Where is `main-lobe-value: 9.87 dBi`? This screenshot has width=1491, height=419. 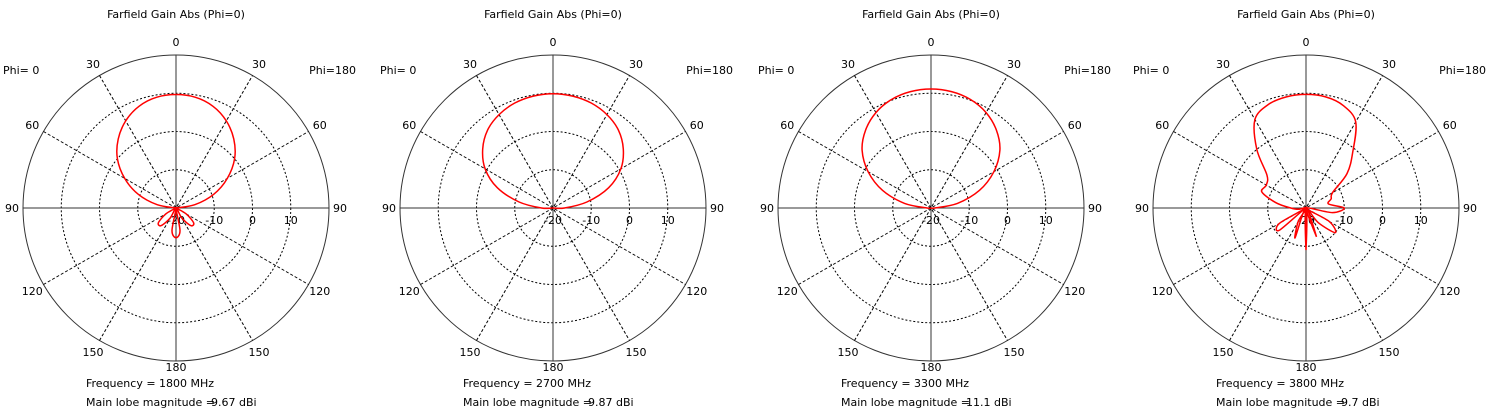
main-lobe-value: 9.87 dBi is located at coordinates (611, 402).